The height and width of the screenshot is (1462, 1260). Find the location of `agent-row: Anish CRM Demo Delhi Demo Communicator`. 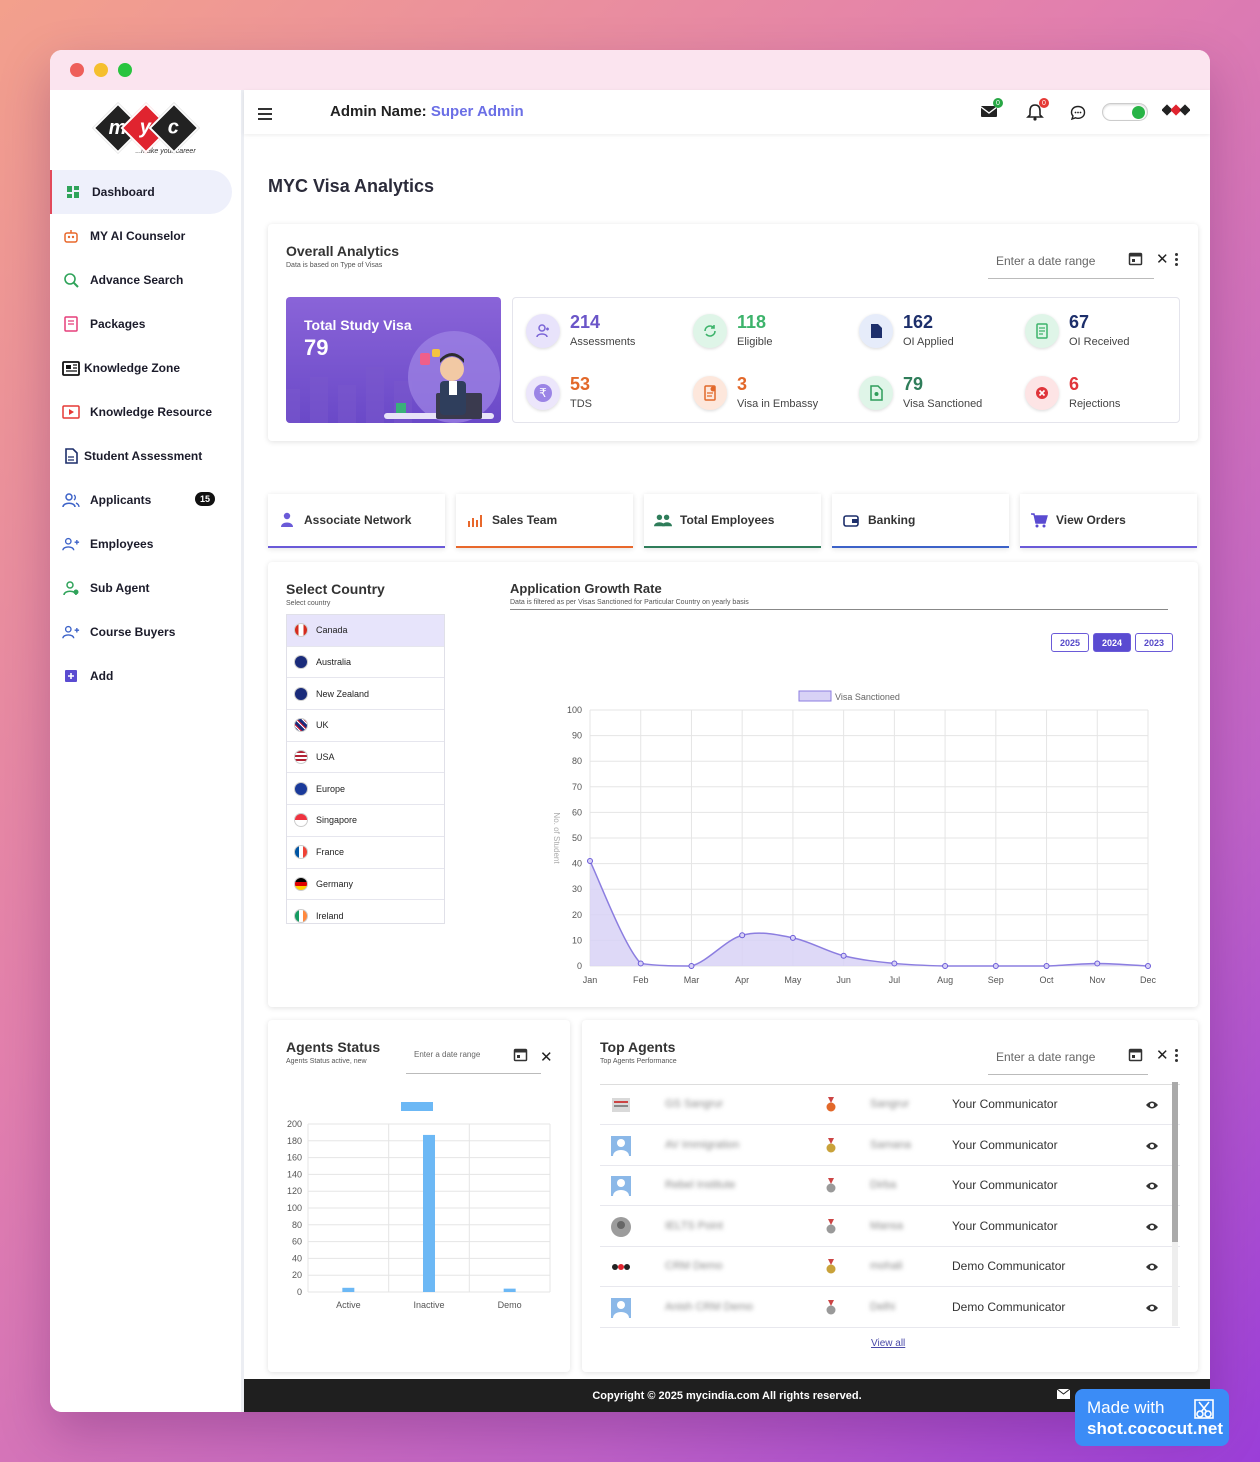

agent-row: Anish CRM Demo Delhi Demo Communicator is located at coordinates (890, 1308).